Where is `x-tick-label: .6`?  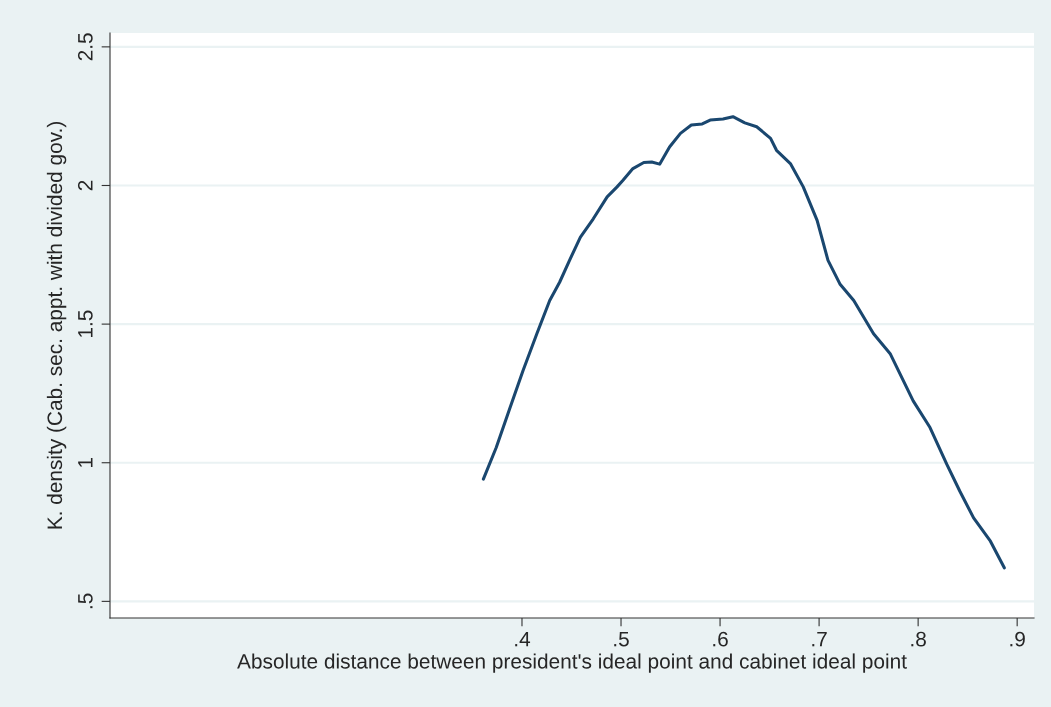
x-tick-label: .6 is located at coordinates (720, 639).